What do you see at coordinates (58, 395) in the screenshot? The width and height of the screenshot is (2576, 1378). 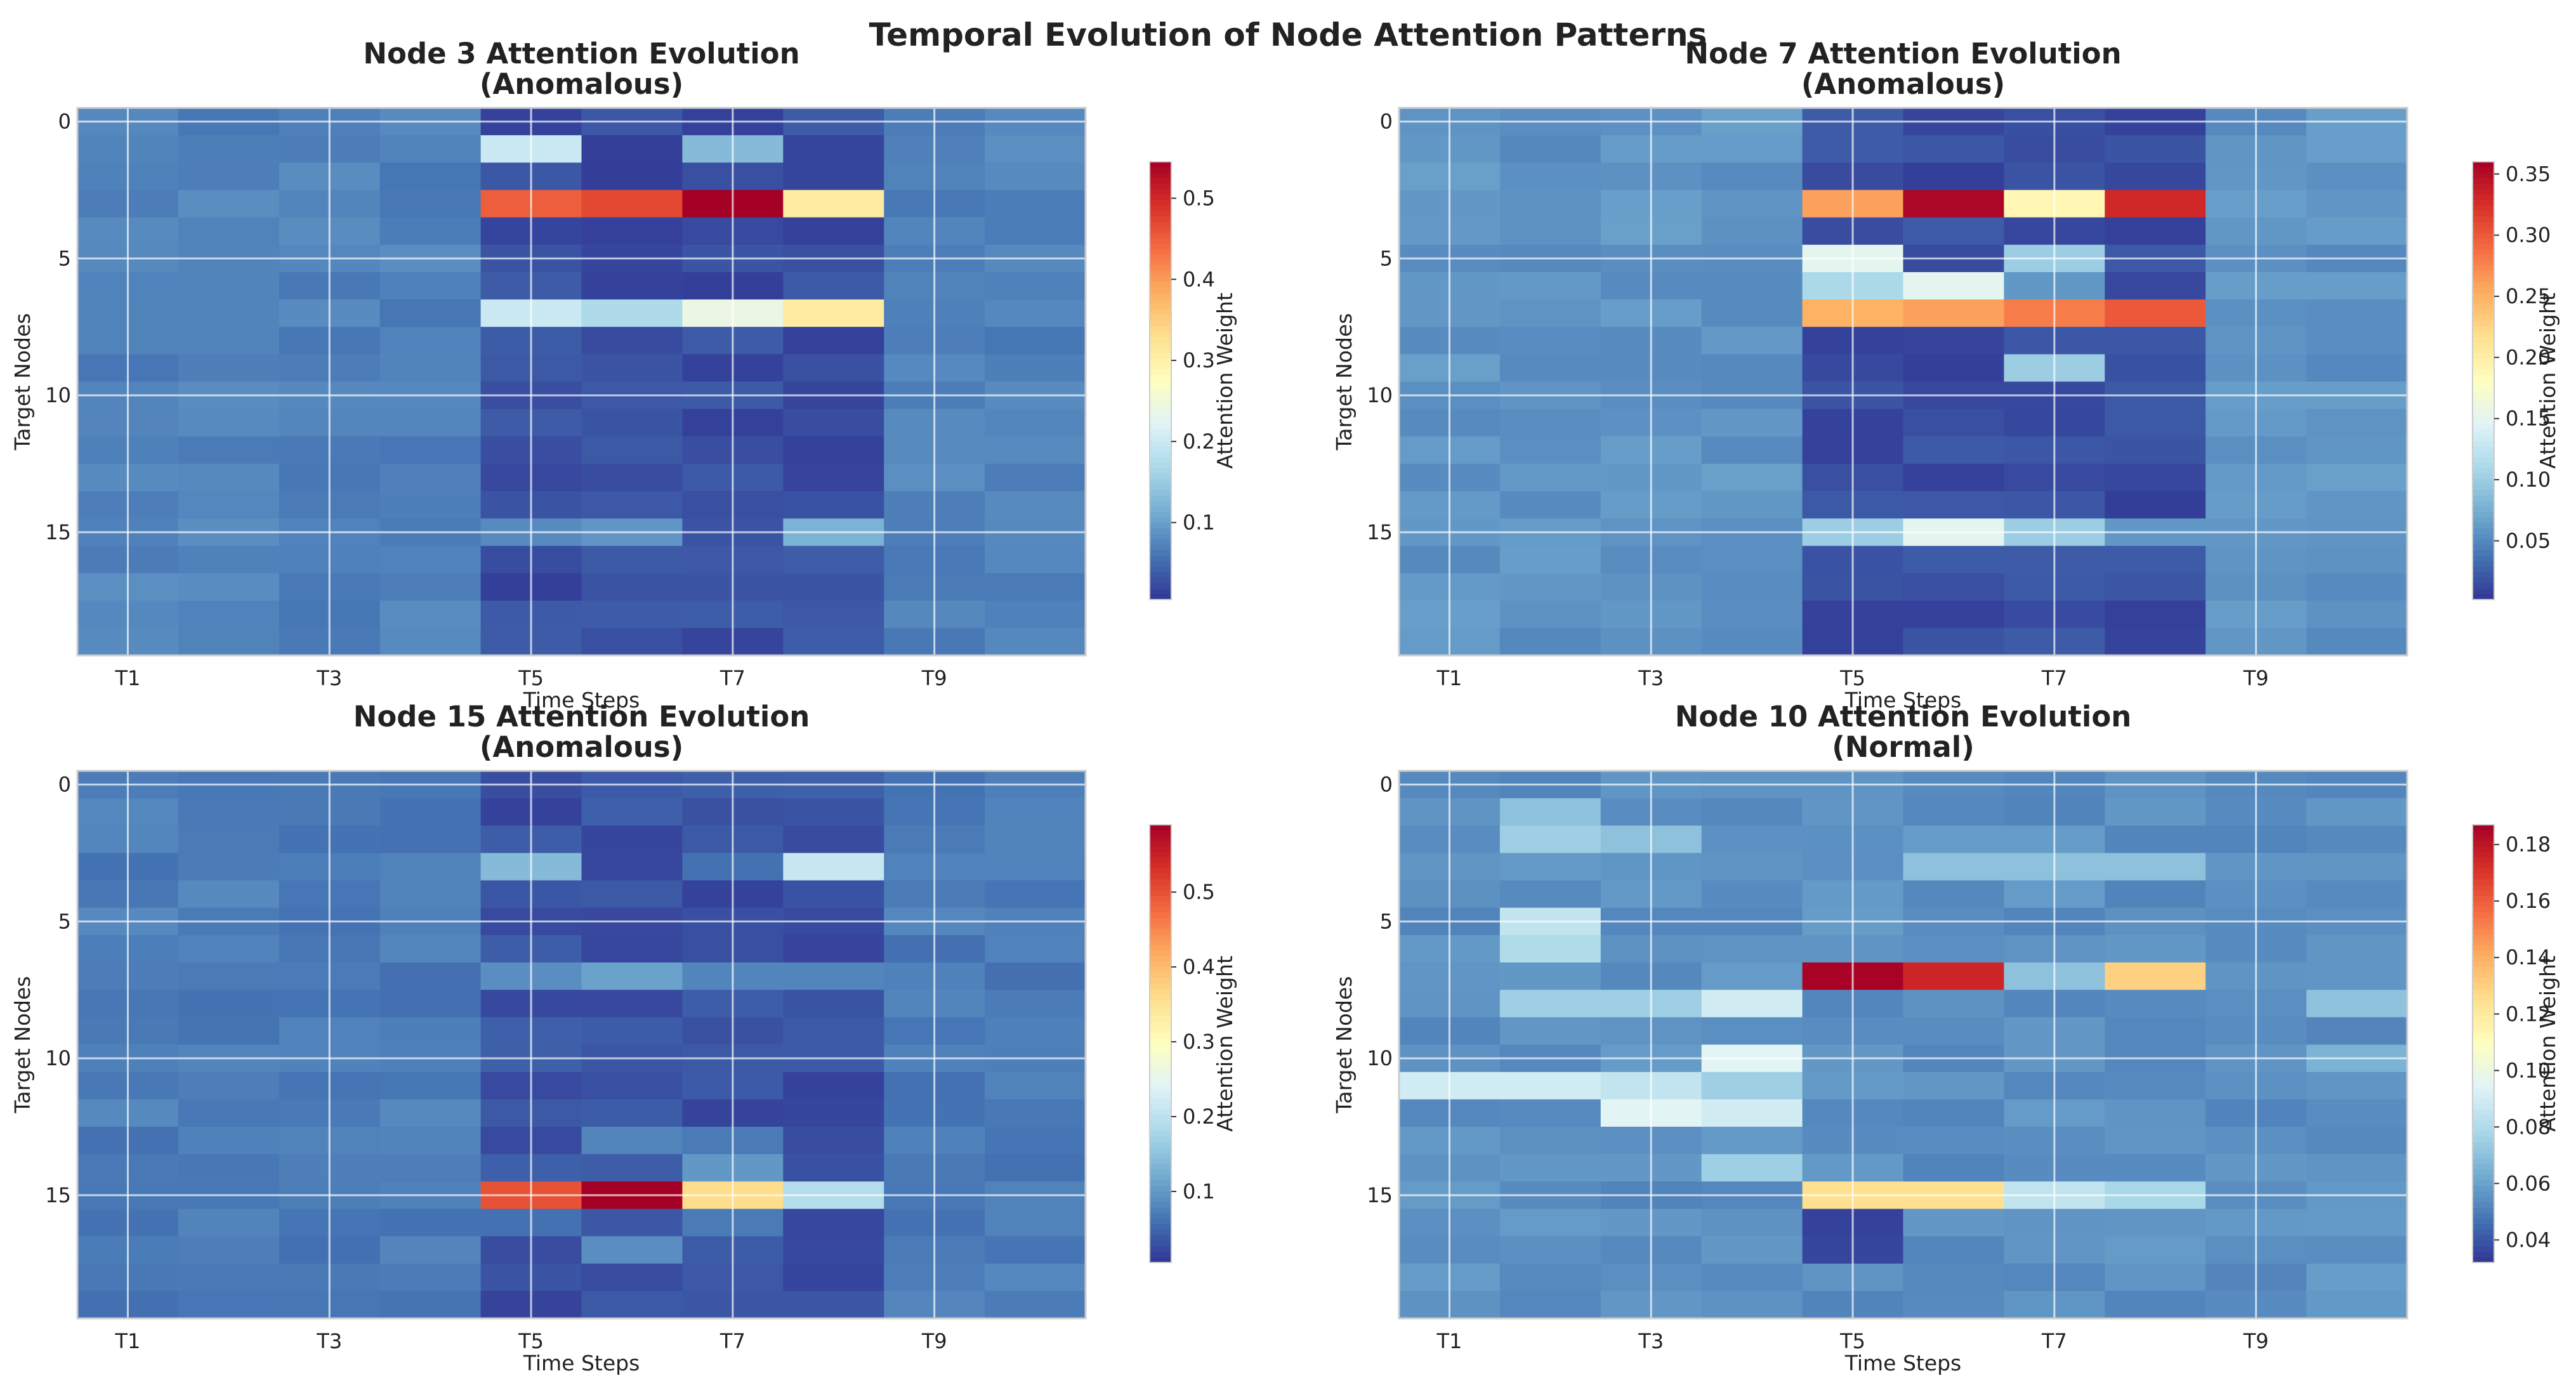 I see `y-tick-label: 10` at bounding box center [58, 395].